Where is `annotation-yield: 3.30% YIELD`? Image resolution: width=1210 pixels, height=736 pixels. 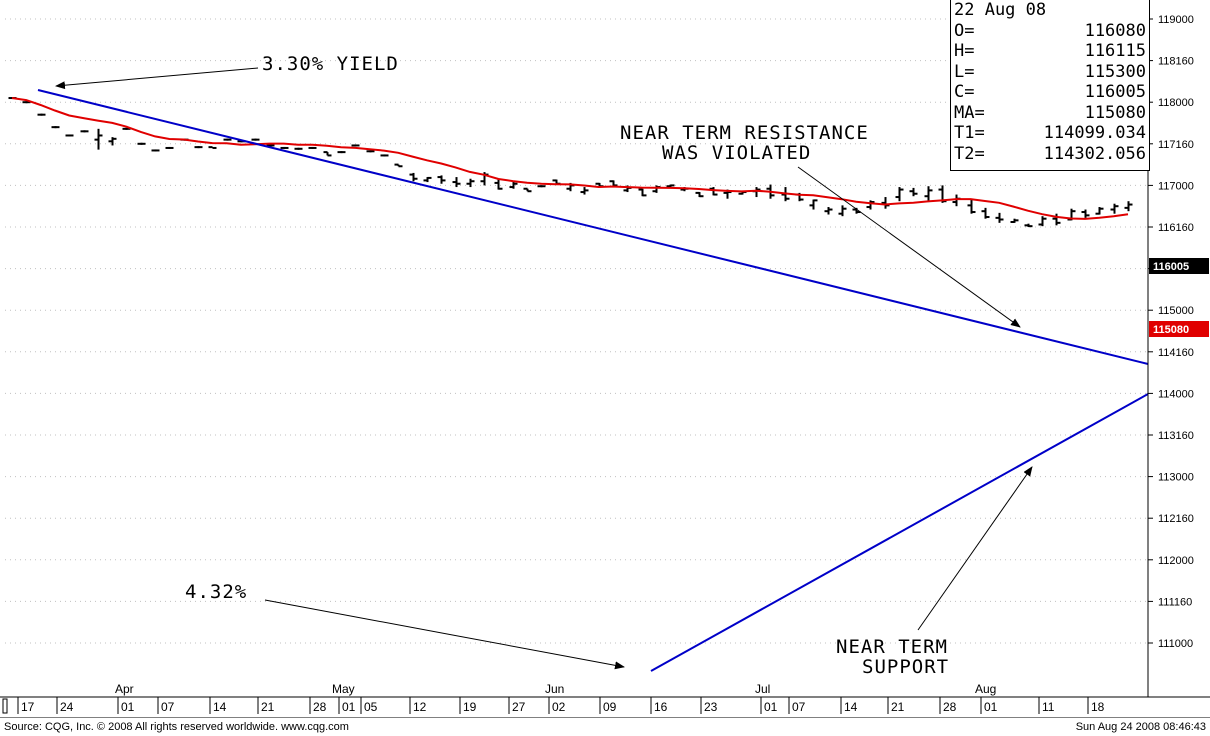
annotation-yield: 3.30% YIELD is located at coordinates (330, 64).